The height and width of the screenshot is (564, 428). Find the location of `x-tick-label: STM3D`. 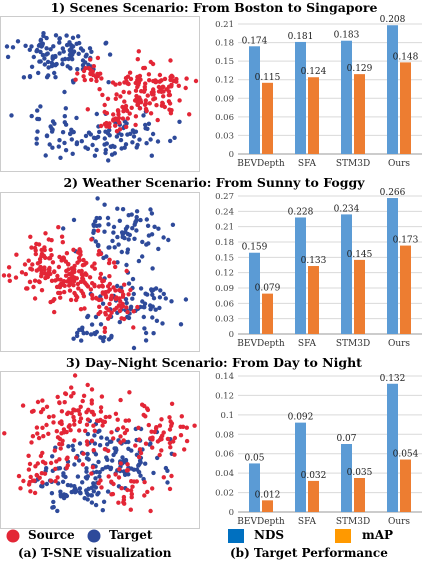

x-tick-label: STM3D is located at coordinates (353, 164).